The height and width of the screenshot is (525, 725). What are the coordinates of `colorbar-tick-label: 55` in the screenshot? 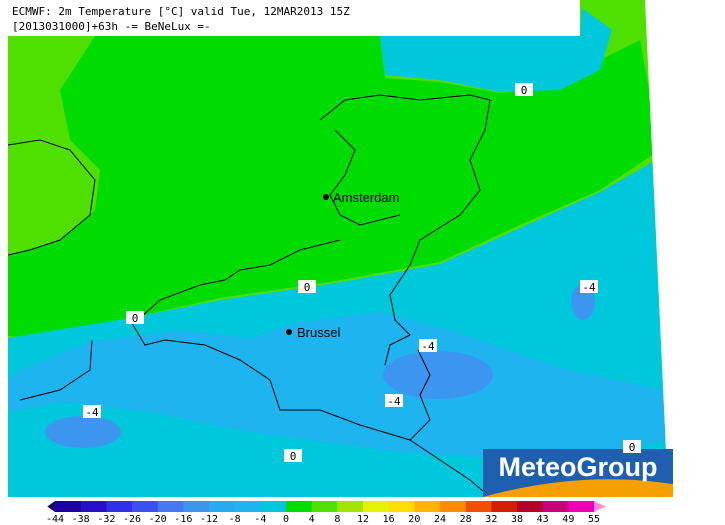 It's located at (594, 519).